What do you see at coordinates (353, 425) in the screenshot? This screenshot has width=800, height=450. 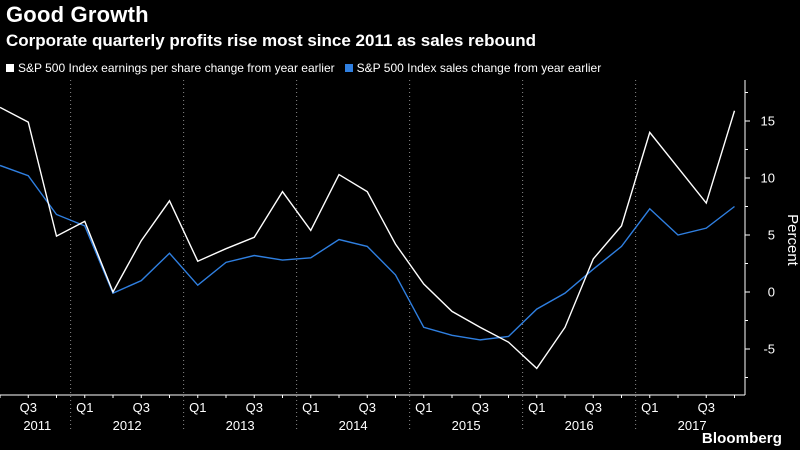 I see `x-year-label: 2014` at bounding box center [353, 425].